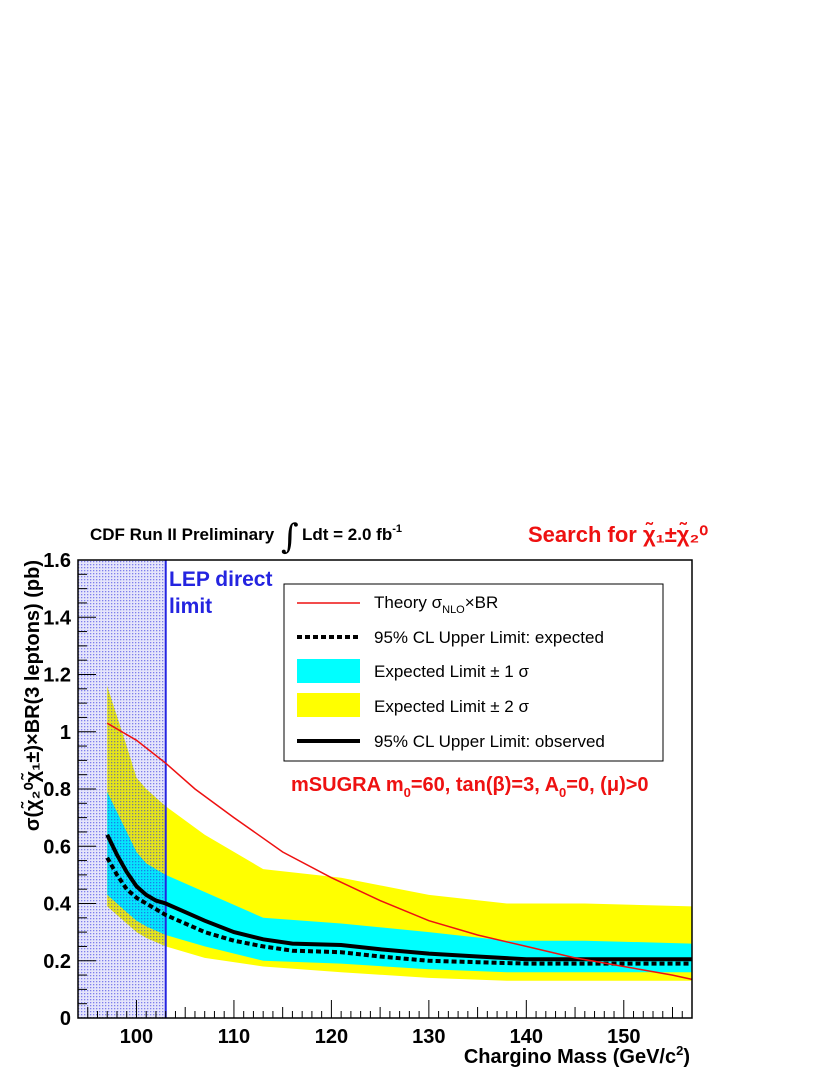 The height and width of the screenshot is (1075, 830). What do you see at coordinates (65, 733) in the screenshot?
I see `y-tick-label: 1` at bounding box center [65, 733].